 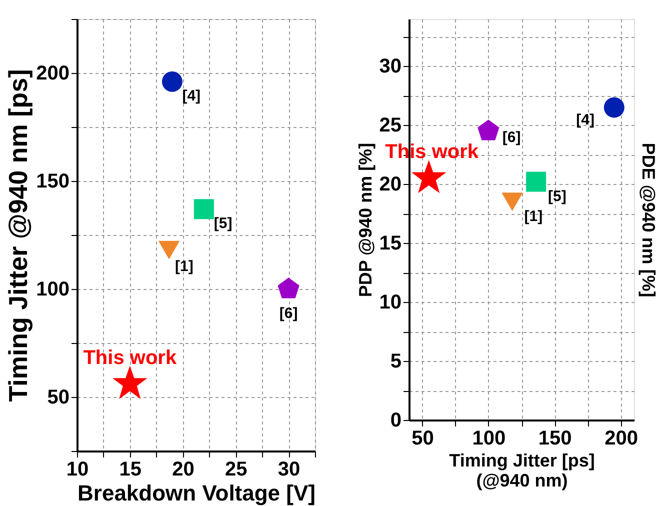 I want to click on y-tick-label: 200, so click(x=53, y=73).